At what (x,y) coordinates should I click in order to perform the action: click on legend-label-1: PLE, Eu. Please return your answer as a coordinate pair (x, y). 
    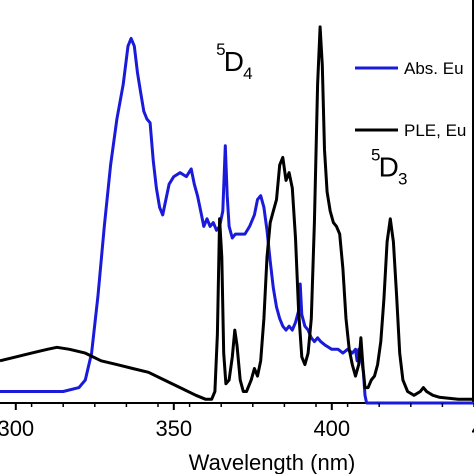
    Looking at the image, I should click on (435, 130).